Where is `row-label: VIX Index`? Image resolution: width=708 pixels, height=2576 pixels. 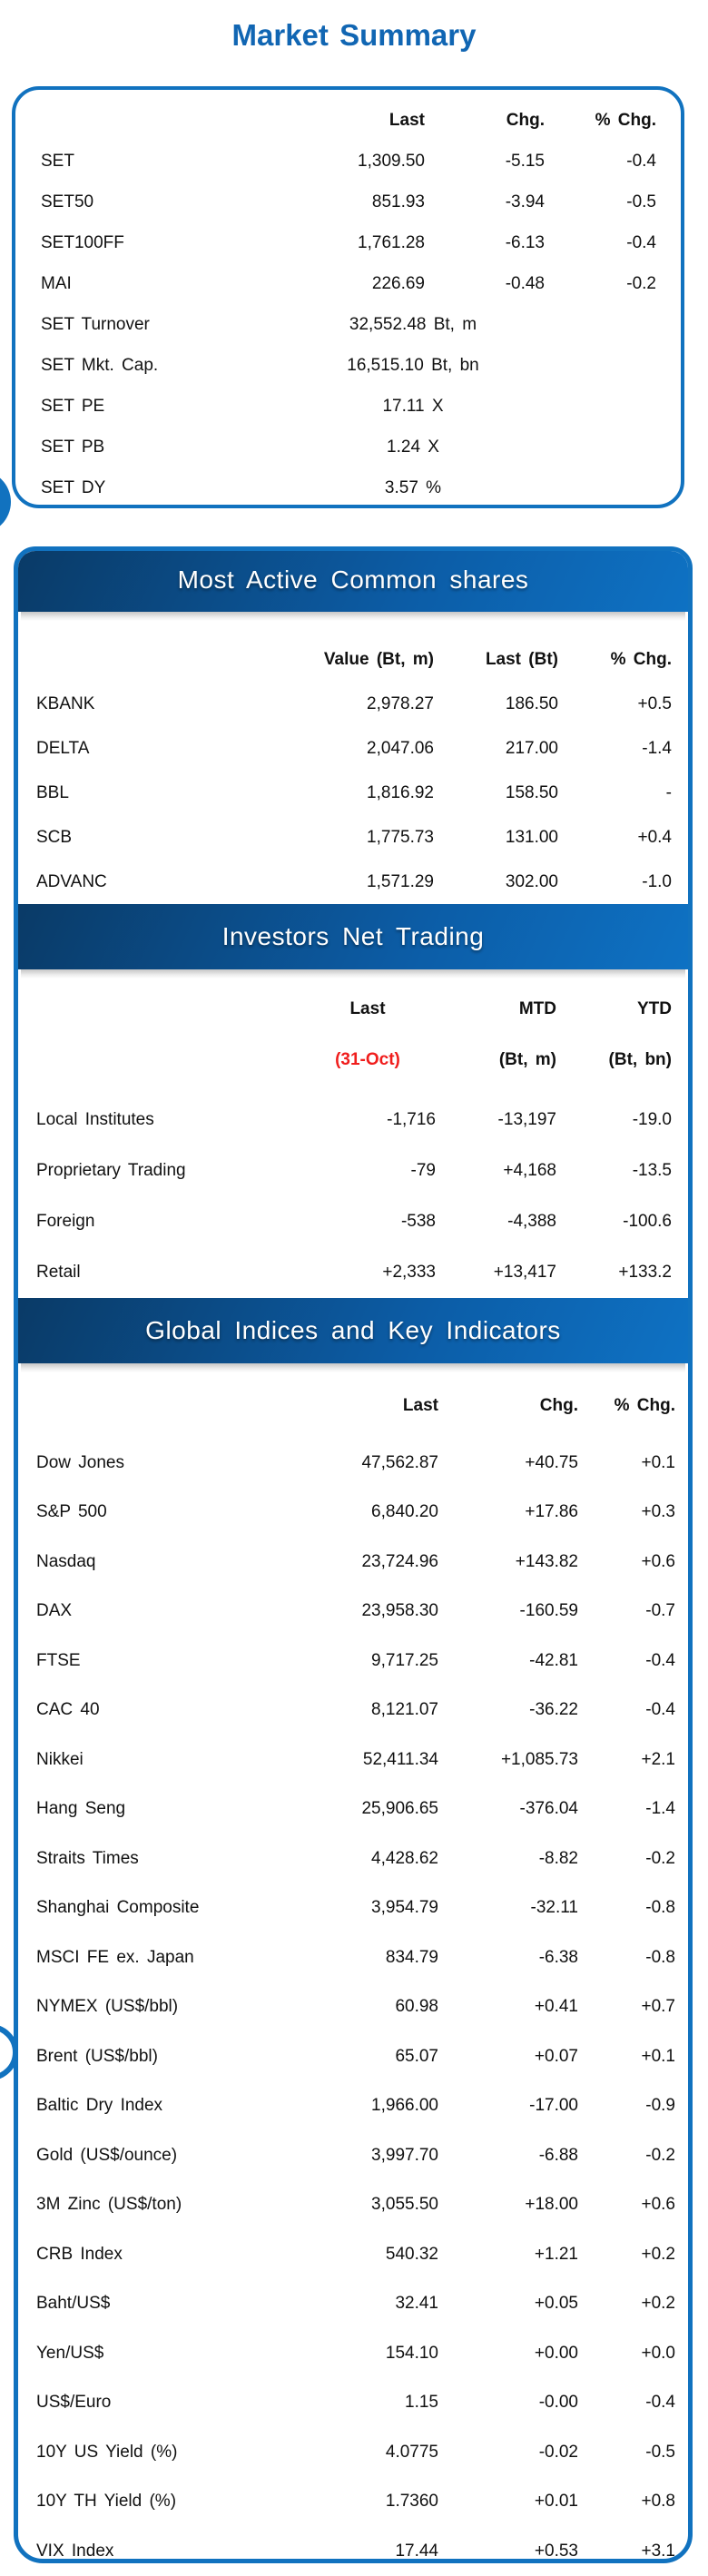 row-label: VIX Index is located at coordinates (75, 2551).